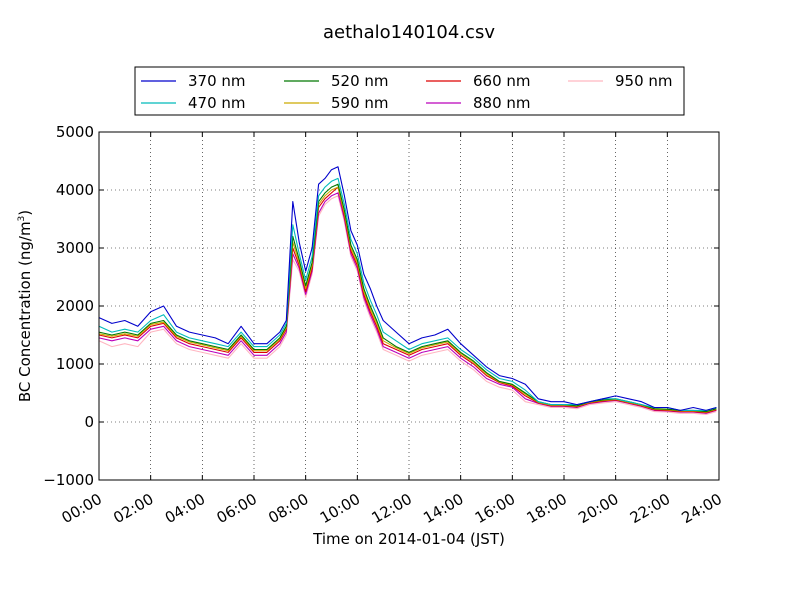 This screenshot has width=800, height=600. I want to click on legend-label: 590 nm, so click(360, 103).